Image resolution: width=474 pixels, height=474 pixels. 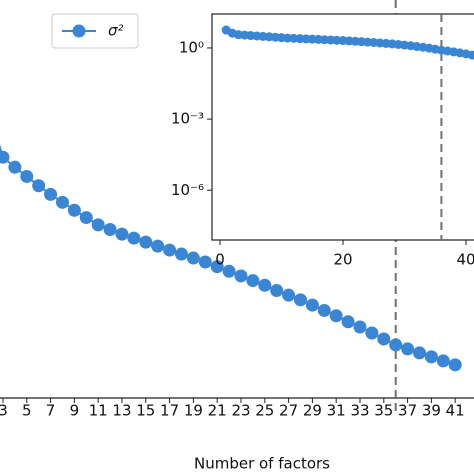 What do you see at coordinates (121, 411) in the screenshot?
I see `x-tick-label: 13` at bounding box center [121, 411].